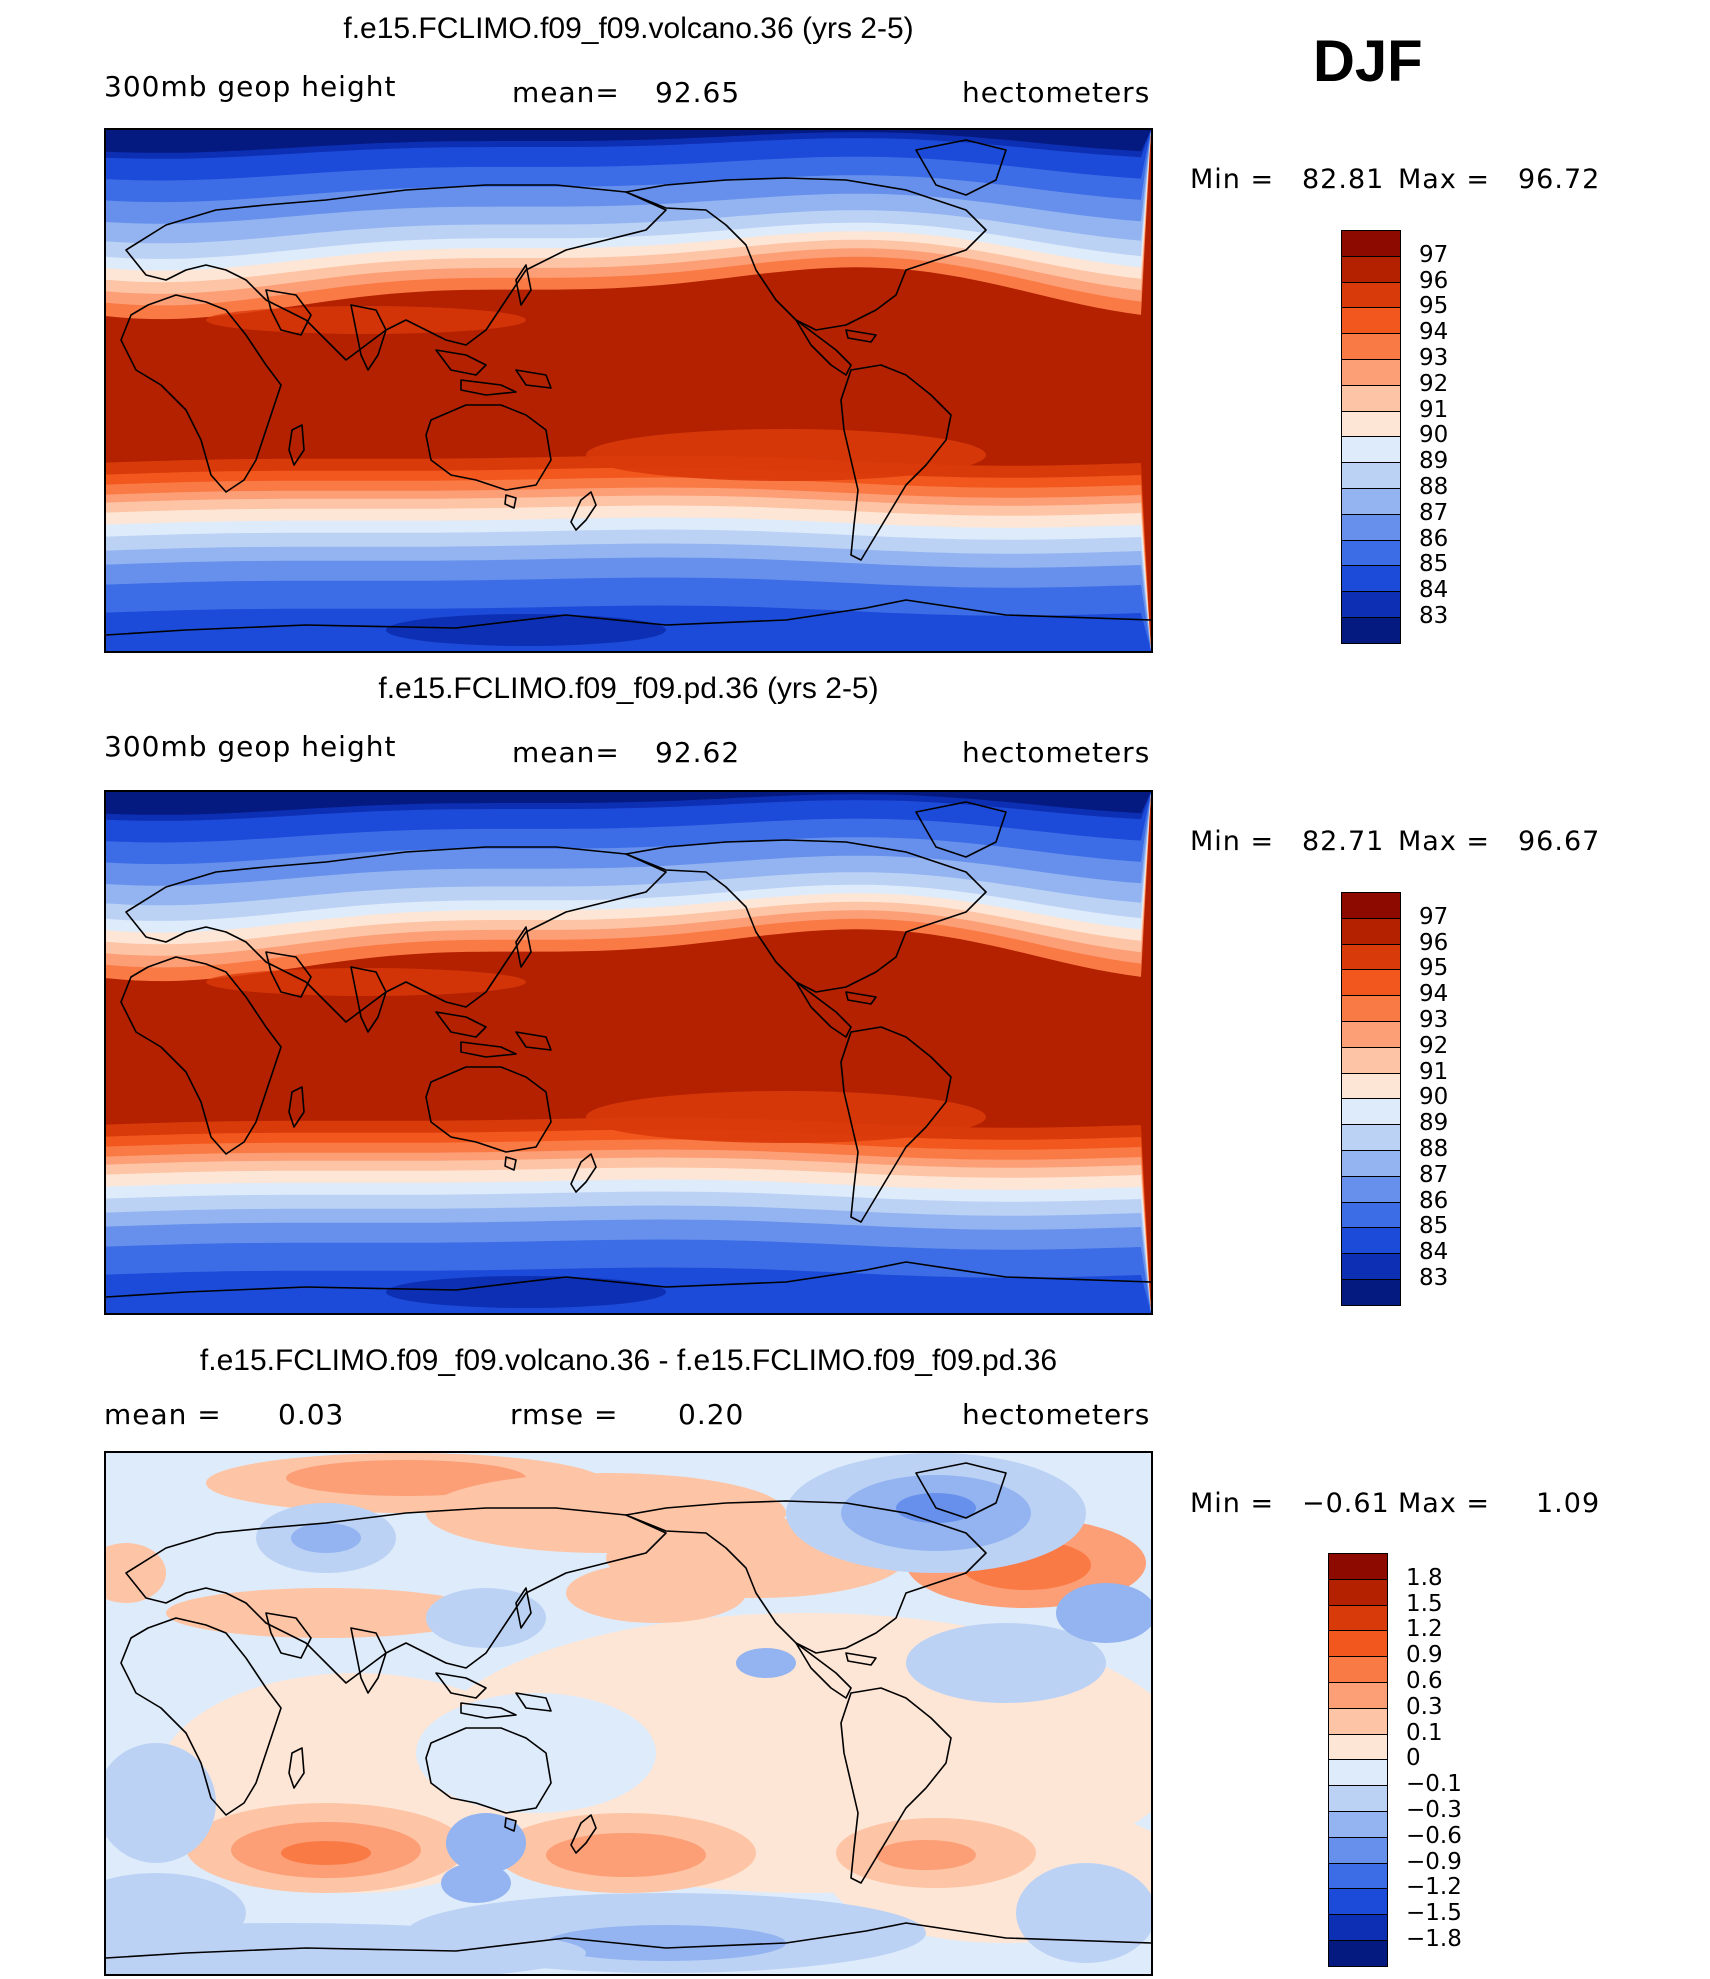  What do you see at coordinates (566, 92) in the screenshot?
I see `panel-1-mean-label: mean=` at bounding box center [566, 92].